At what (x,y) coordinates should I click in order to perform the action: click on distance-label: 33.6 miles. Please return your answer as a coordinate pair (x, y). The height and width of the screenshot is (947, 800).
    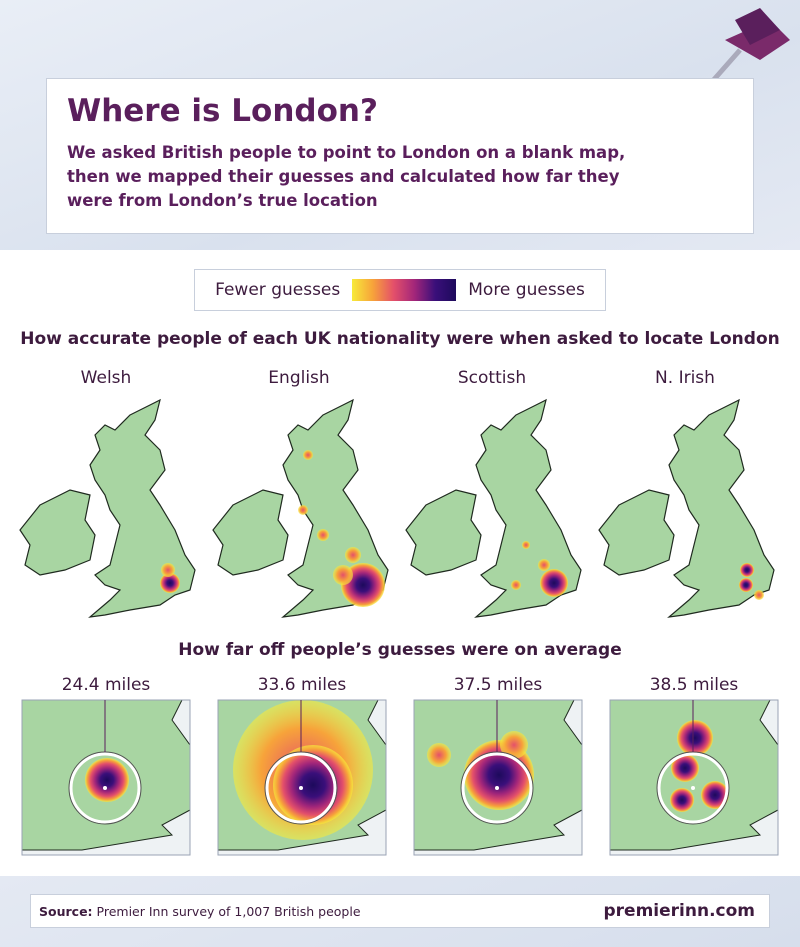
    Looking at the image, I should click on (302, 685).